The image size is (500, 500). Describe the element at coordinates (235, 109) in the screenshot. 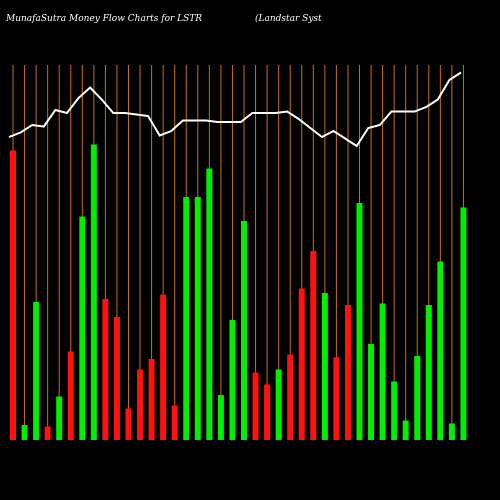

I see `flow-line` at that location.